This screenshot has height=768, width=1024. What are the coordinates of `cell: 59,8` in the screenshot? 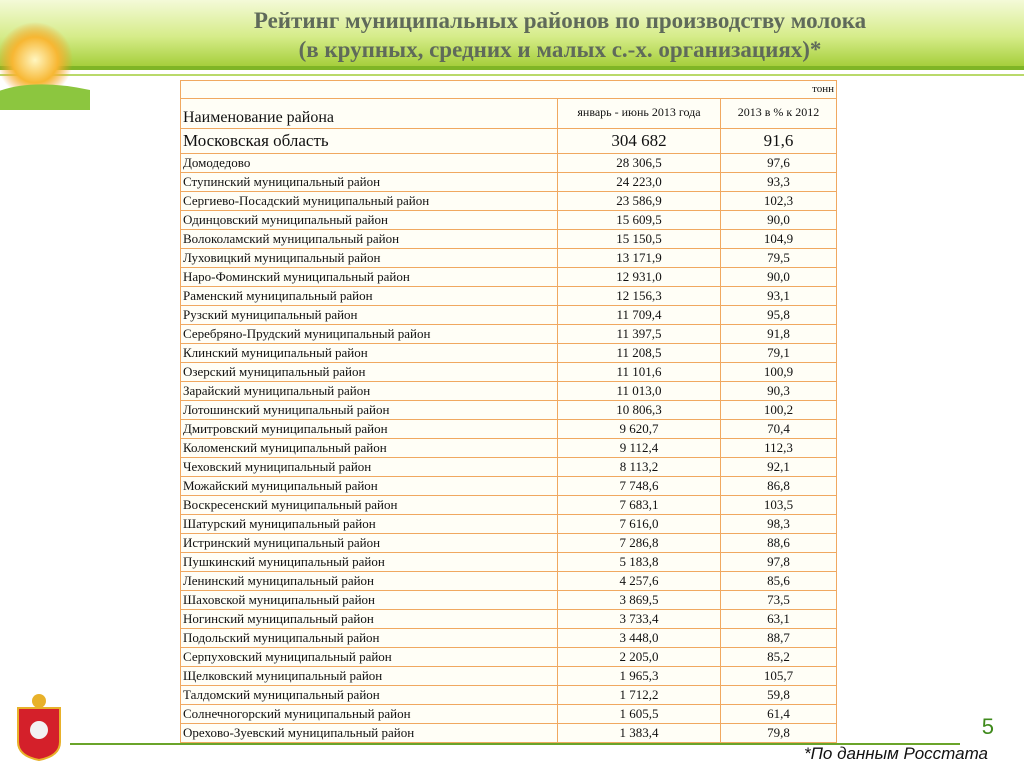 It's located at (778, 695).